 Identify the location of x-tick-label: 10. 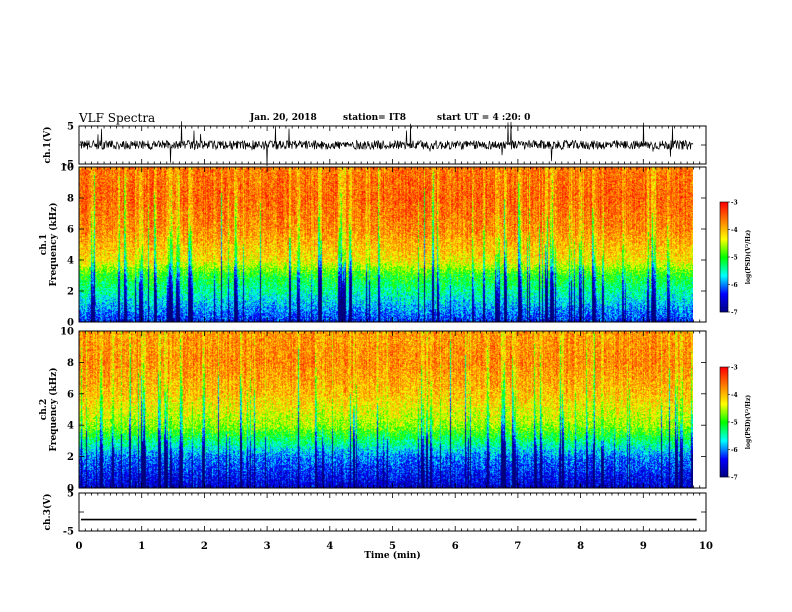
(706, 546).